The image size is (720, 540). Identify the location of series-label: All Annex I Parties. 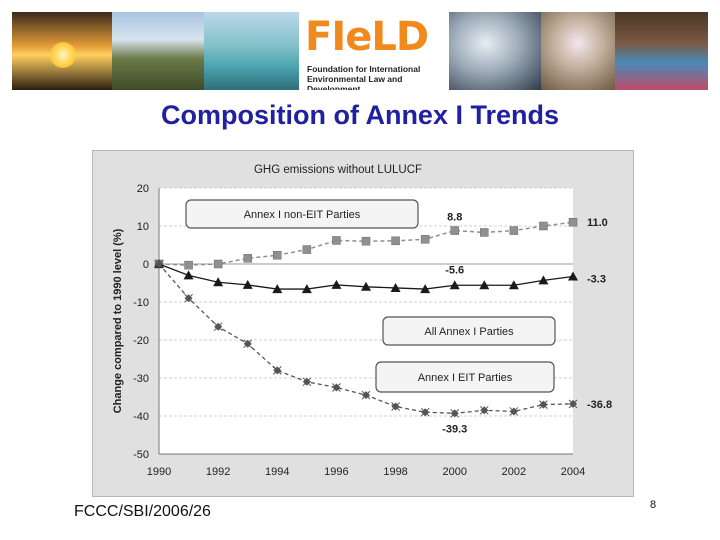
(469, 332).